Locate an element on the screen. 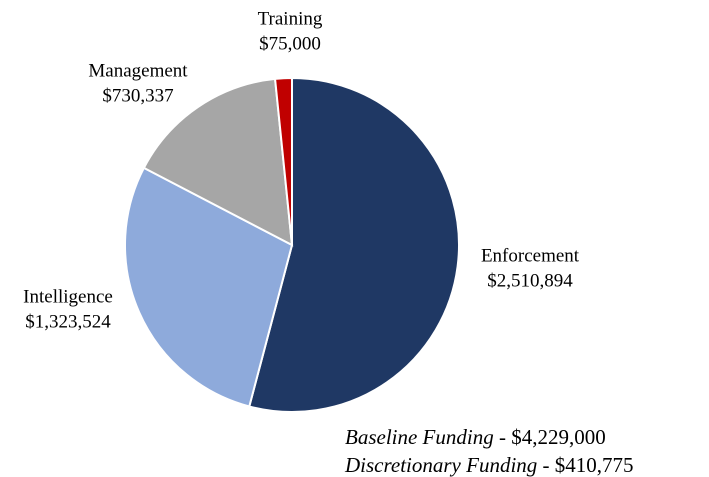 Image resolution: width=709 pixels, height=477 pixels. annotation-value: - $410,775 is located at coordinates (585, 465).